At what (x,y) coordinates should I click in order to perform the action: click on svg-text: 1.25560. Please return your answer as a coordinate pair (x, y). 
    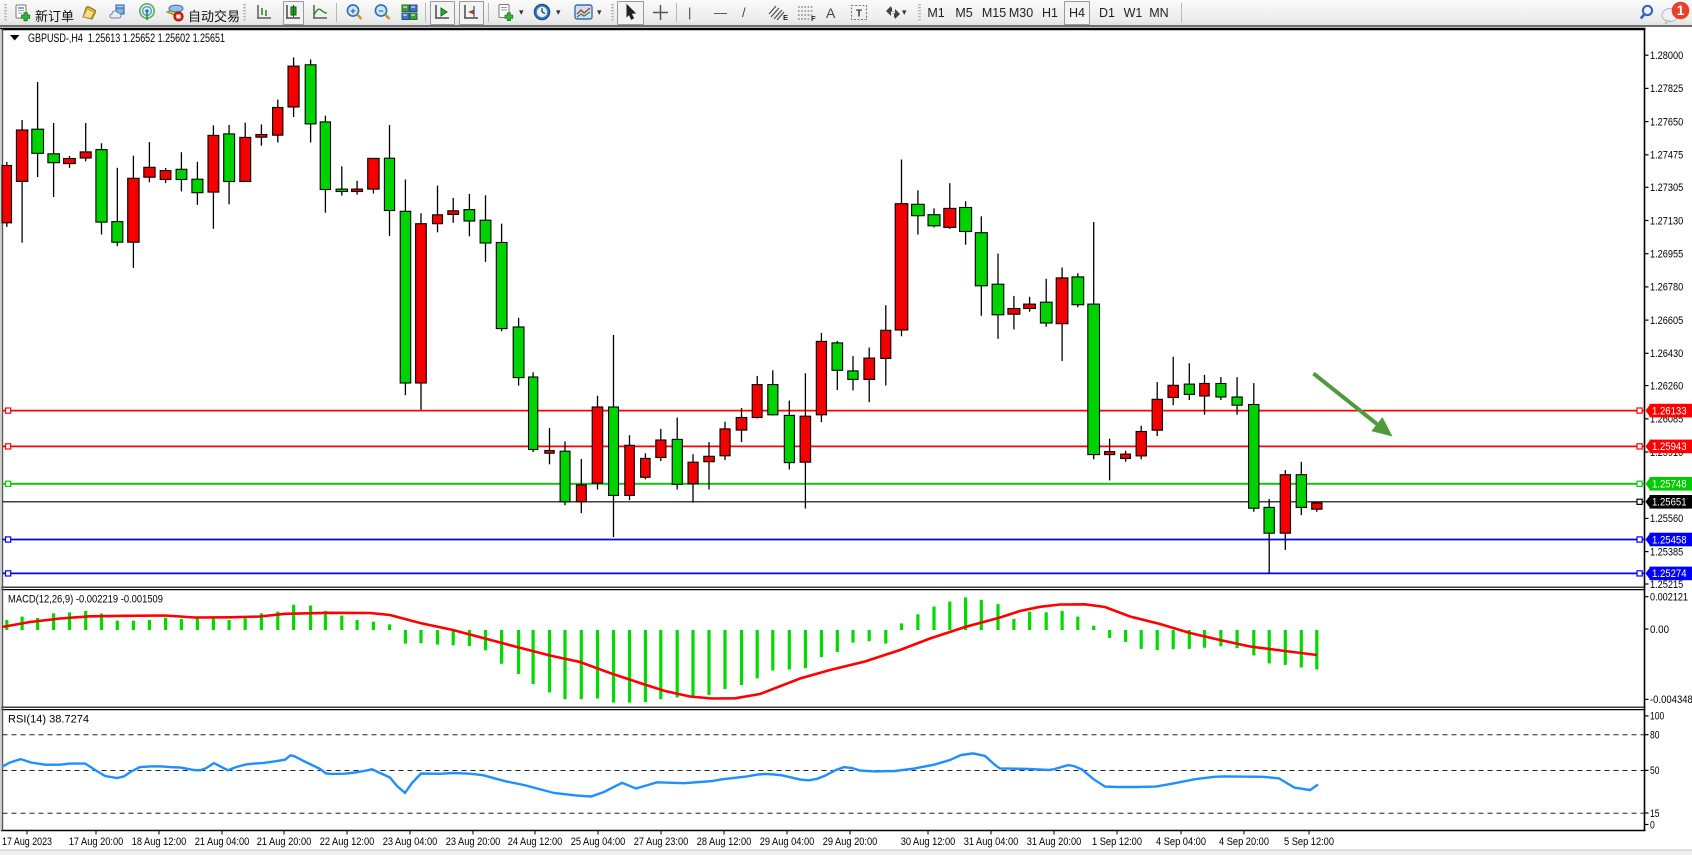
    Looking at the image, I should click on (1666, 519).